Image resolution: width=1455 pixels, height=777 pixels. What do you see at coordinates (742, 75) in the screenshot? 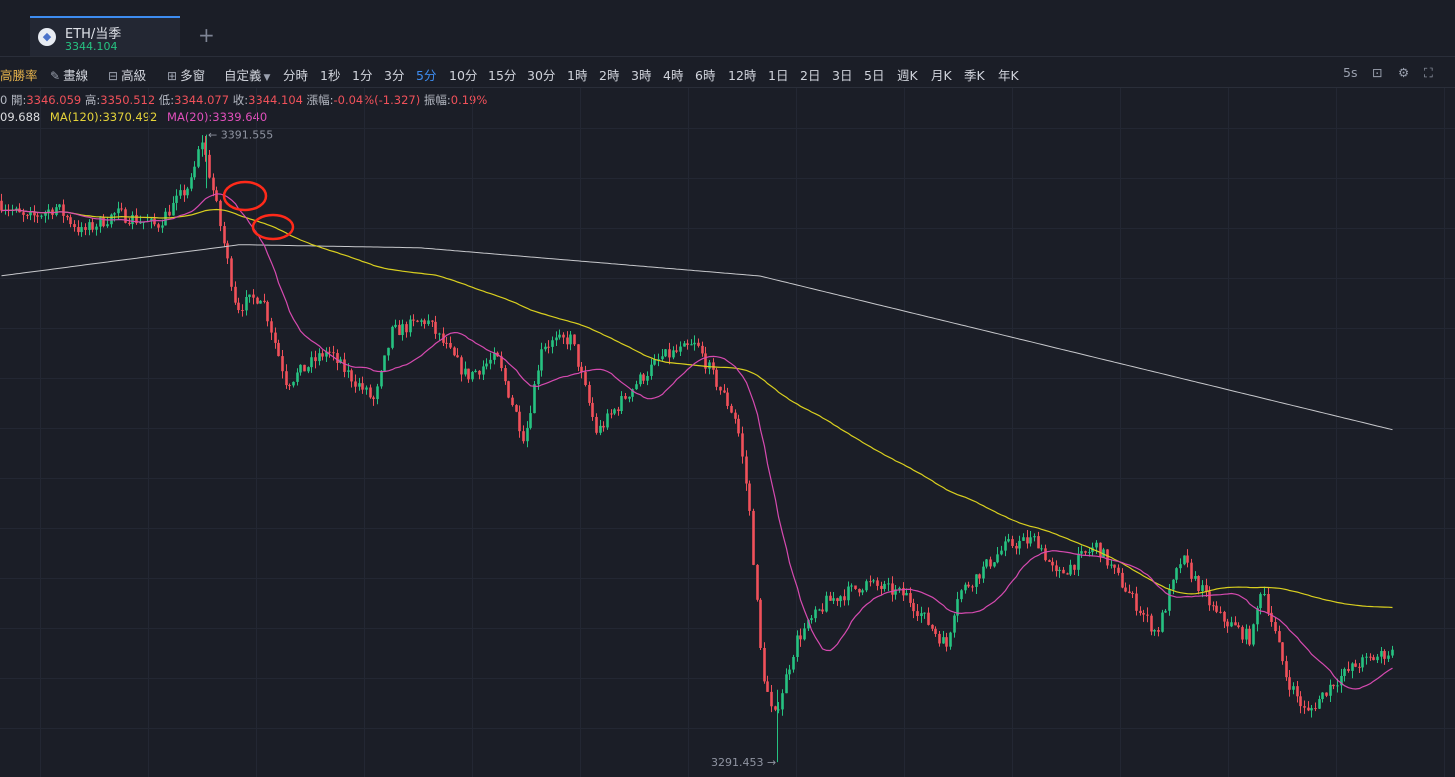
I see `interval-12h: 12時` at bounding box center [742, 75].